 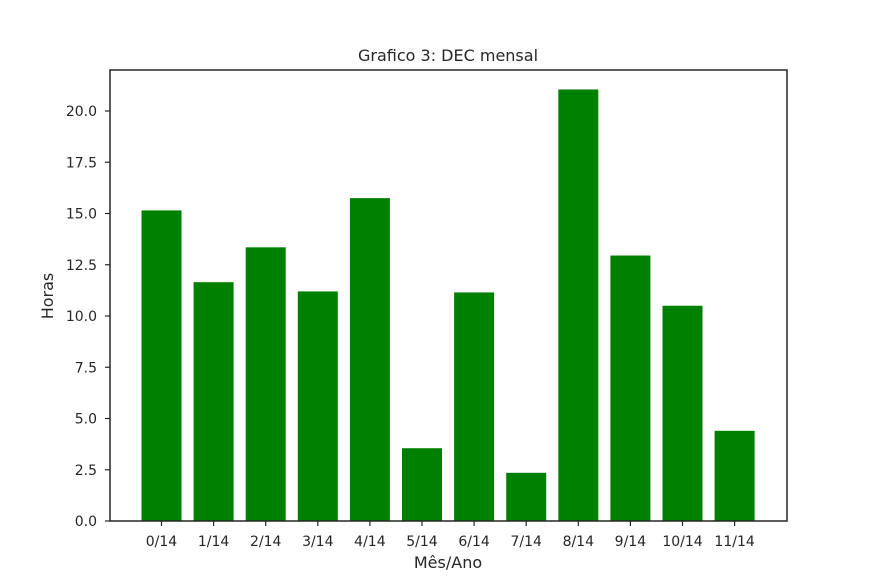 I want to click on y-tick-label: 20.0, so click(x=81, y=112).